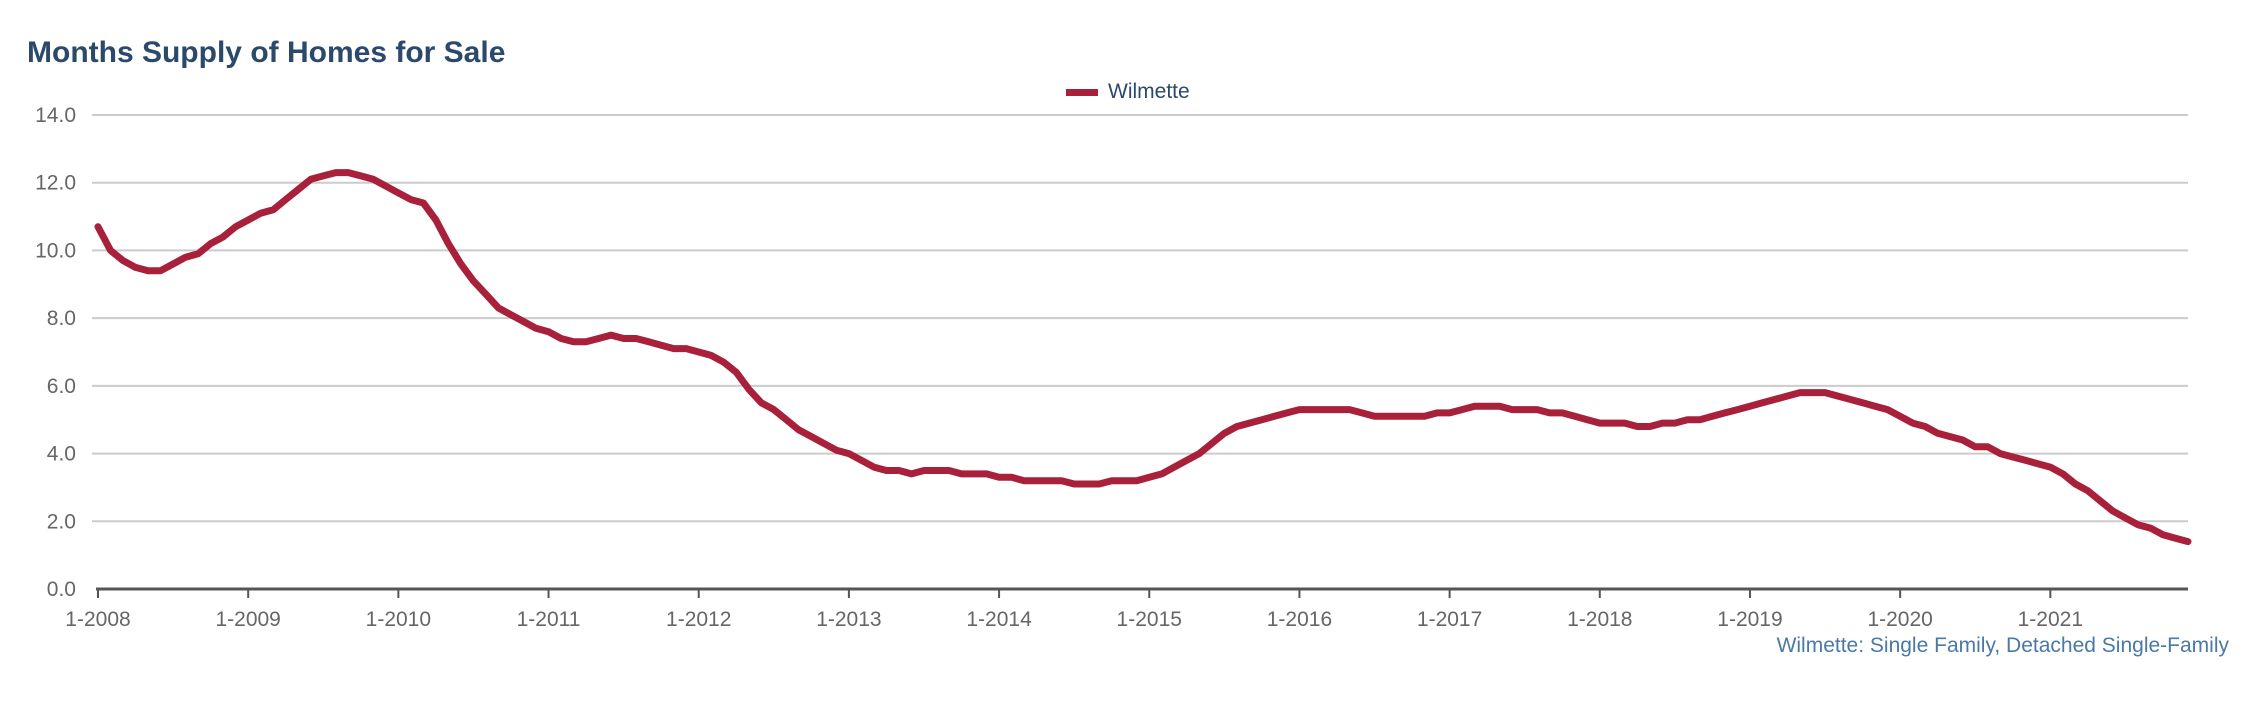 The image size is (2259, 716). Describe the element at coordinates (1899, 619) in the screenshot. I see `x-tick-label: 1-2020` at that location.